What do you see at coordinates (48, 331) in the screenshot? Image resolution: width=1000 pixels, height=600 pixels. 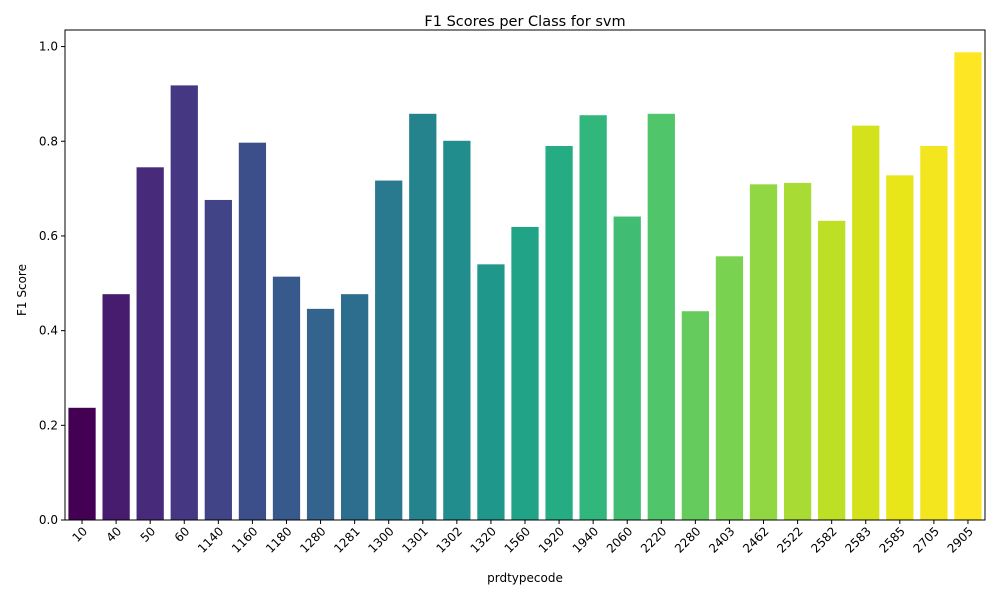 I see `y-tick-label: 0.4` at bounding box center [48, 331].